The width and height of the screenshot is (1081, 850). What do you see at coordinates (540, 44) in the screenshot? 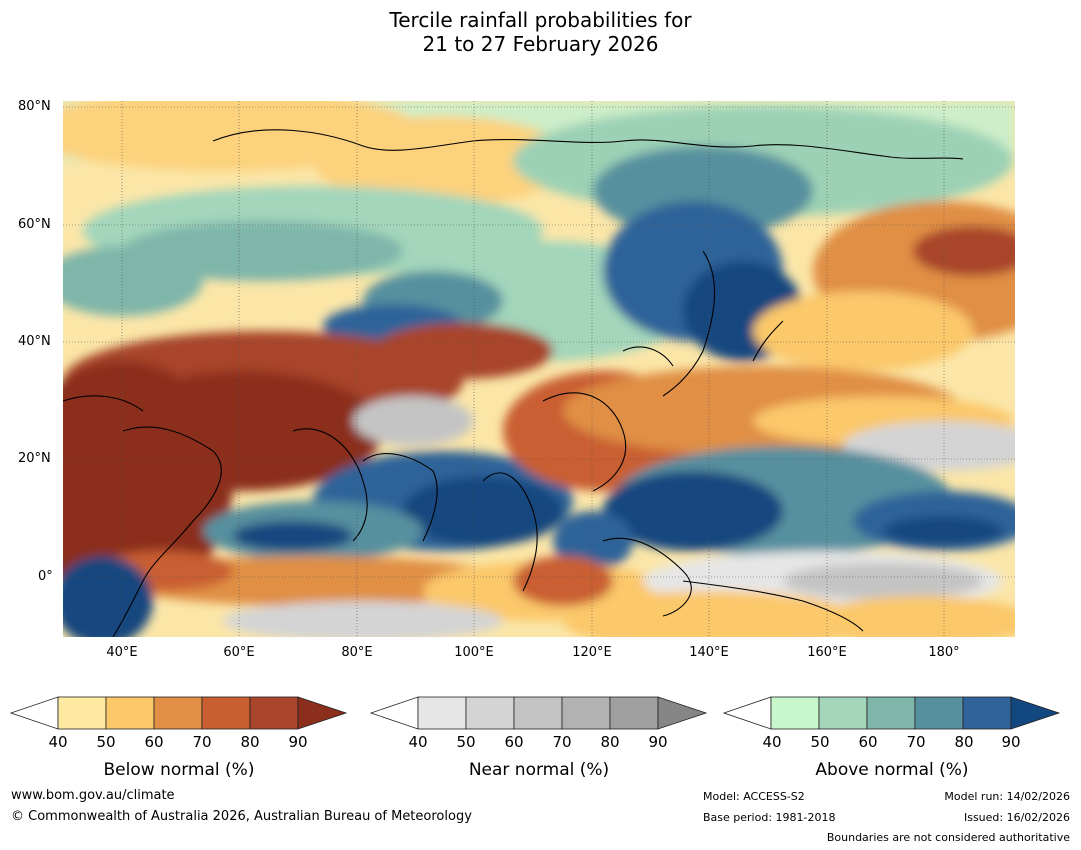
I see `title-line-2: 21 to 27 February 2026` at bounding box center [540, 44].